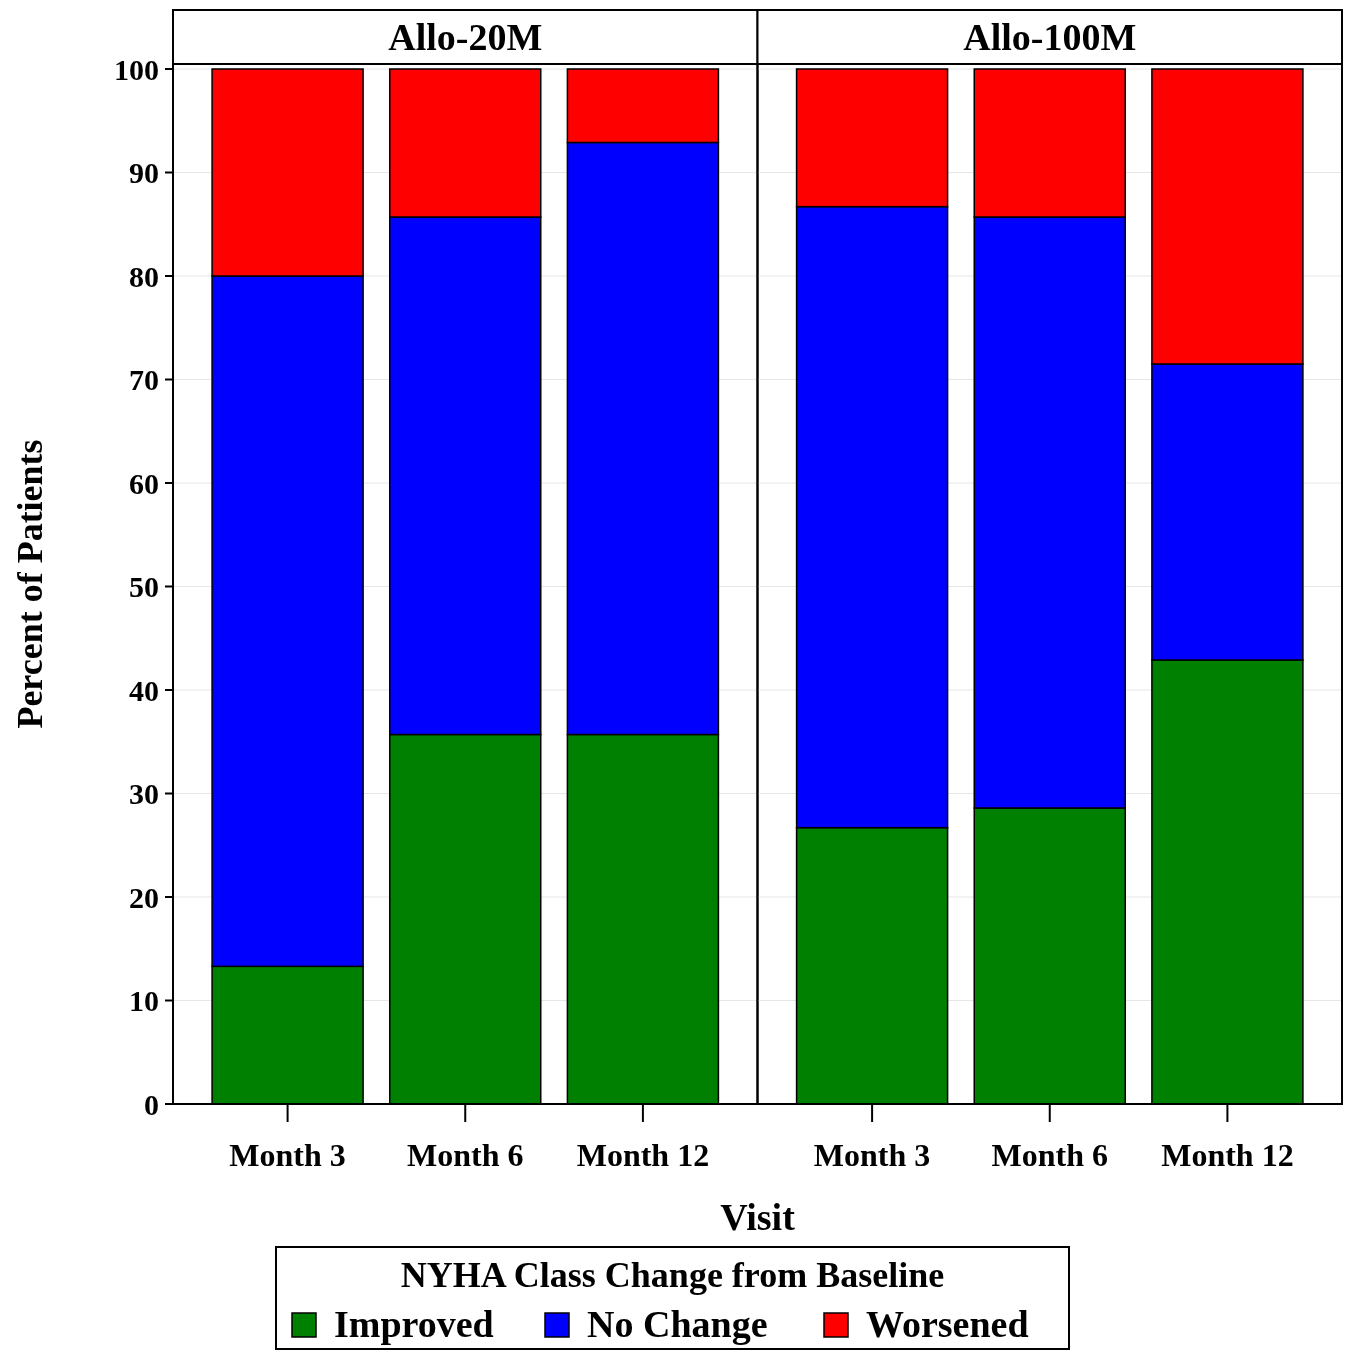 Image resolution: width=1352 pixels, height=1351 pixels. What do you see at coordinates (30, 584) in the screenshot?
I see `y-axis-title: Percent of Patients` at bounding box center [30, 584].